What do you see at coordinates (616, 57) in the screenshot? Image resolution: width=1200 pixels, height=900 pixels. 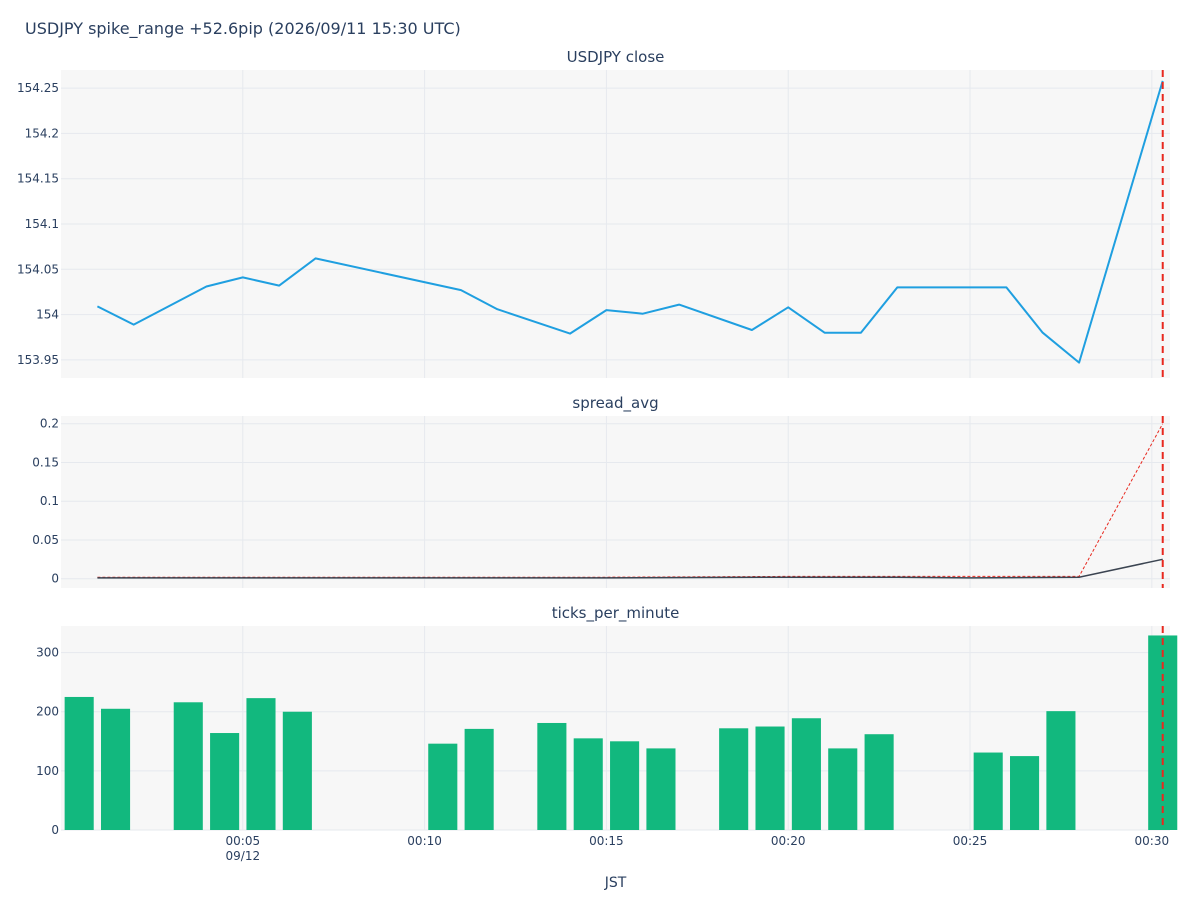 I see `subplot-title: USDJPY close` at bounding box center [616, 57].